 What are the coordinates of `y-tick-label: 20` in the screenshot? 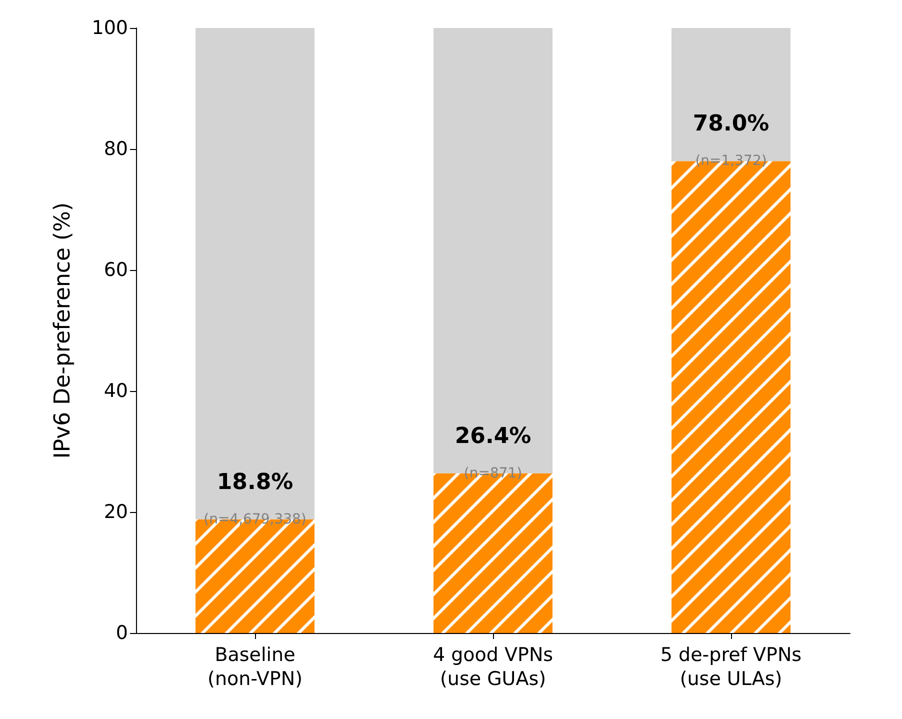 It's located at (116, 512).